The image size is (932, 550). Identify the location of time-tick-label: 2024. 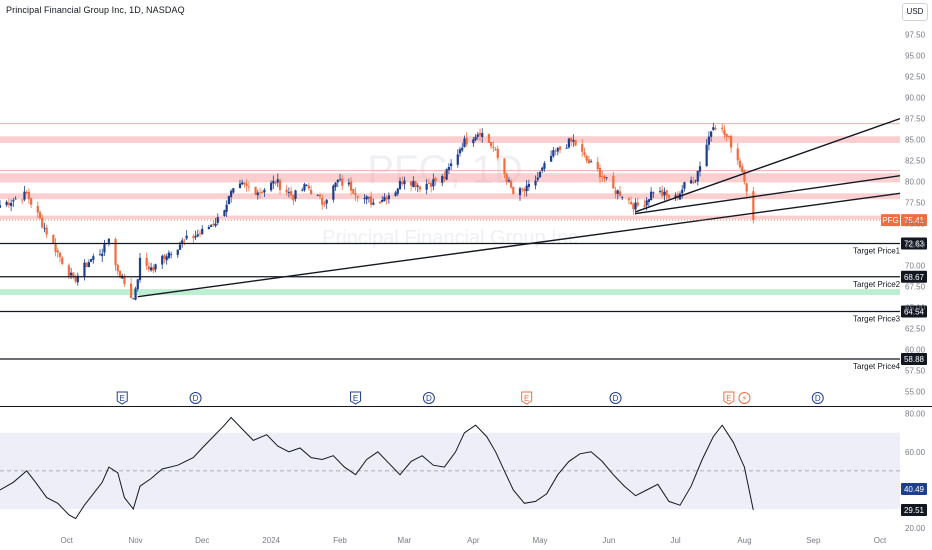
(271, 540).